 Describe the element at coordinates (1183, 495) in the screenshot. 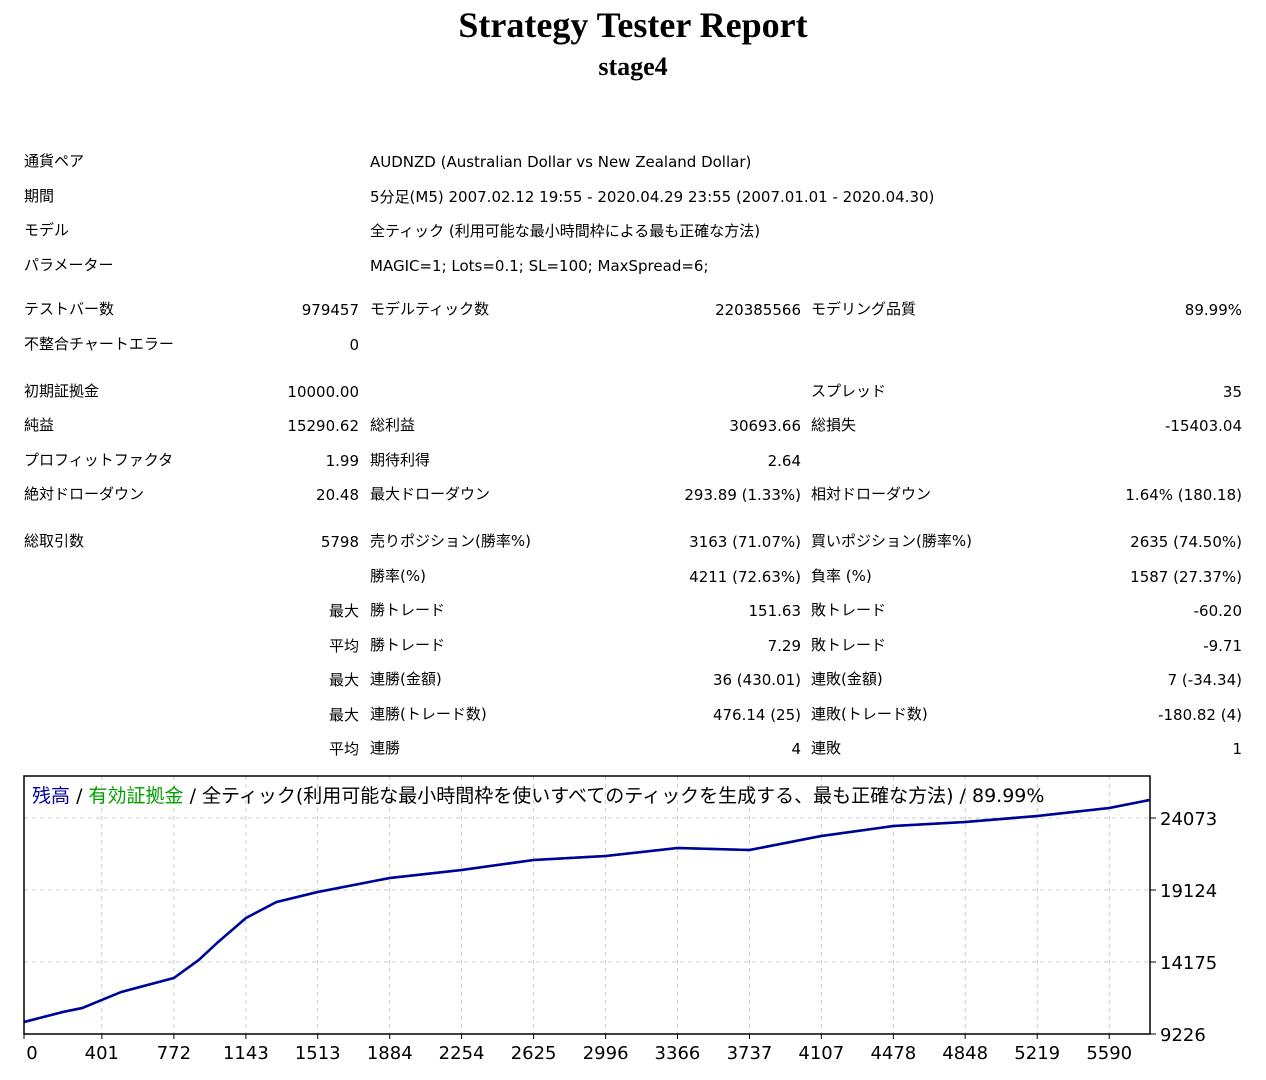

I see `stat-value: 1.64% (180.18)` at that location.